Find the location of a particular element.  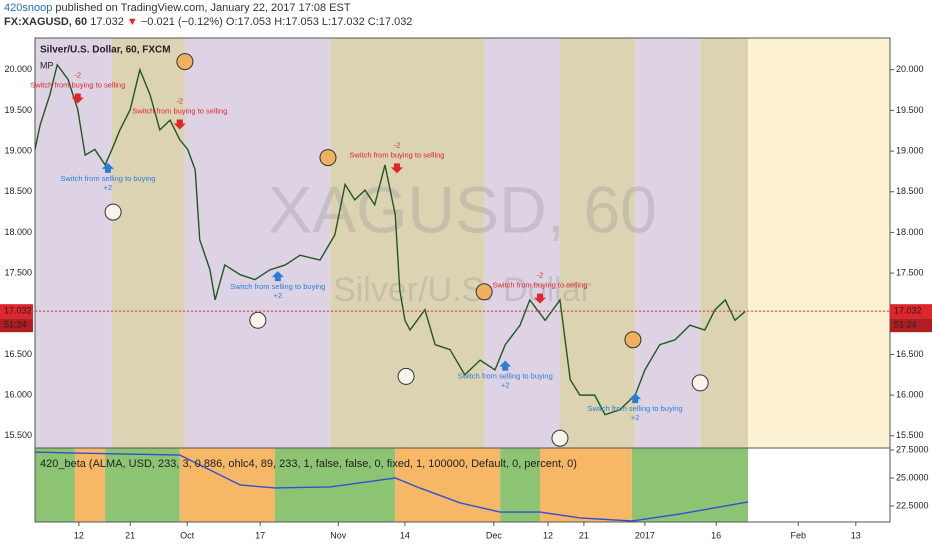

y-tick-label: 16.500 is located at coordinates (910, 354).